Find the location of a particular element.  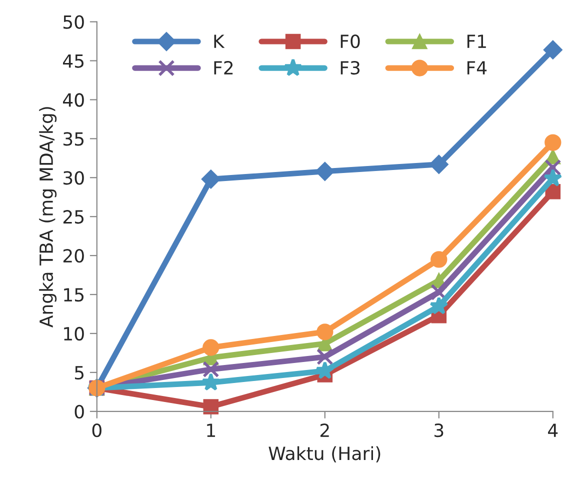

x-tick-label: 4 is located at coordinates (553, 430).